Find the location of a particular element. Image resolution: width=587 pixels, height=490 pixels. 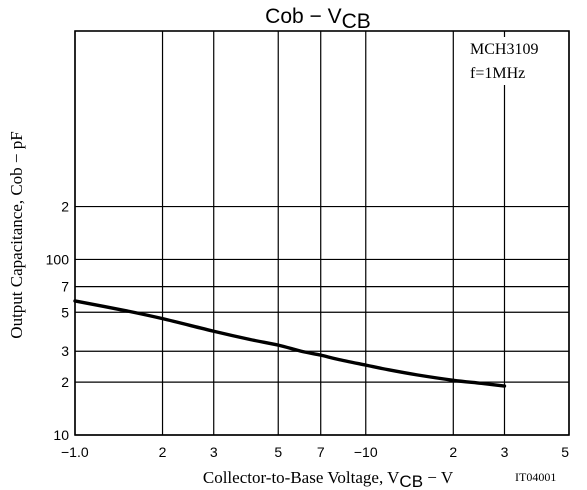

x-tick-label: −10 is located at coordinates (366, 452).